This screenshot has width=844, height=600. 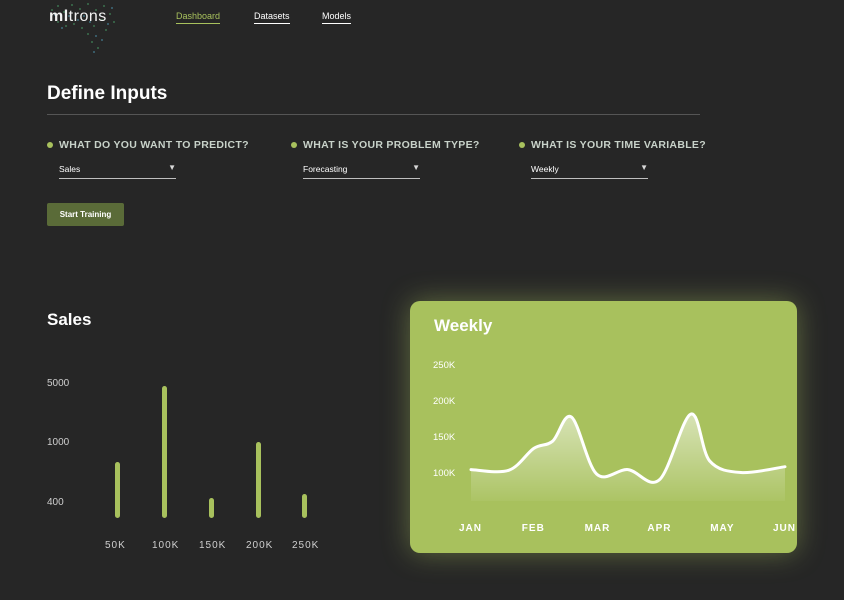 I want to click on nav-models: Models, so click(x=337, y=17).